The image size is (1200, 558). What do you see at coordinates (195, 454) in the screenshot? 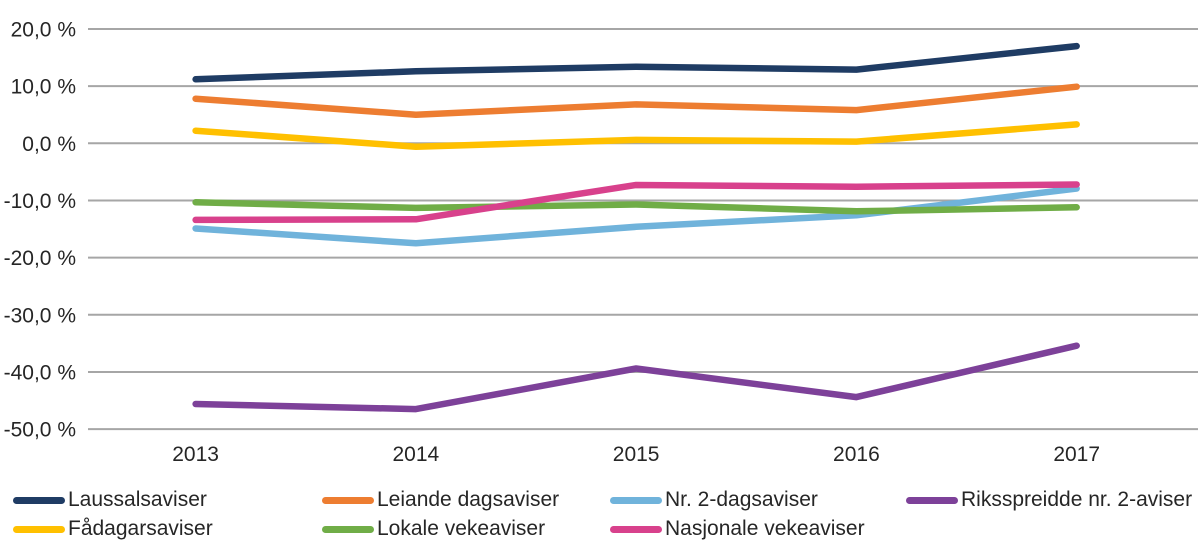
I see `x-axis-tick-label: 2013` at bounding box center [195, 454].